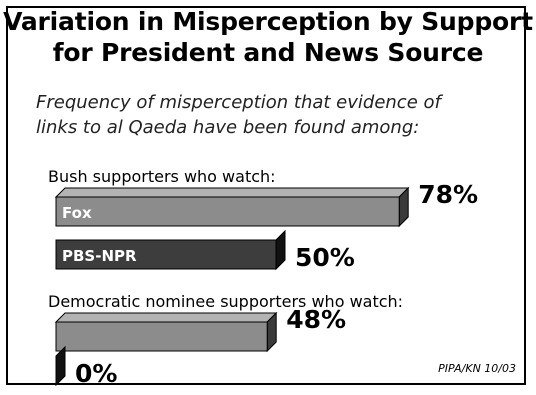 This screenshot has width=536, height=395. I want to click on bar-g0-1-side, so click(280, 250).